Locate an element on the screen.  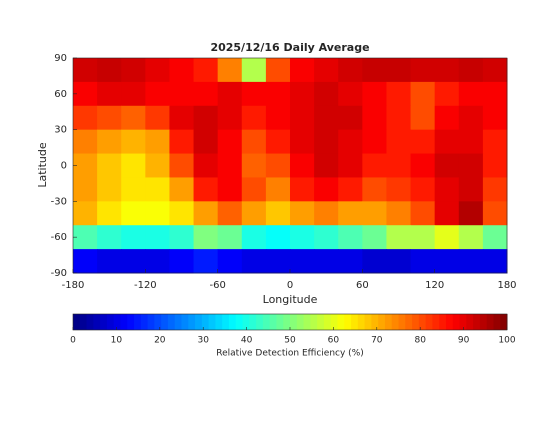
y-tick-label: 30 is located at coordinates (60, 130).